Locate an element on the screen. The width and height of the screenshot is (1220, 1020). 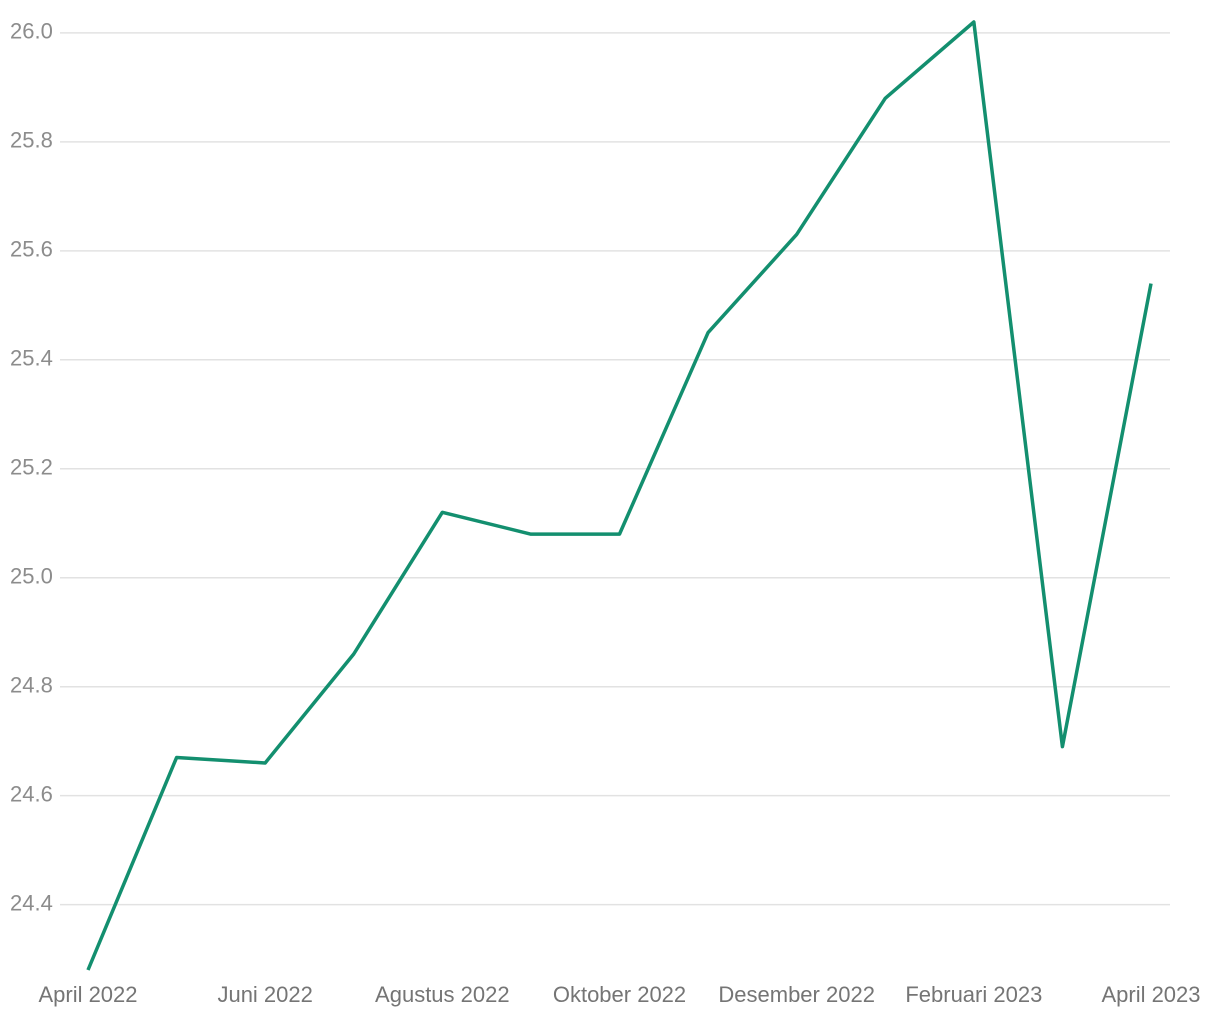
y-tick-label: 24.6 is located at coordinates (31, 793).